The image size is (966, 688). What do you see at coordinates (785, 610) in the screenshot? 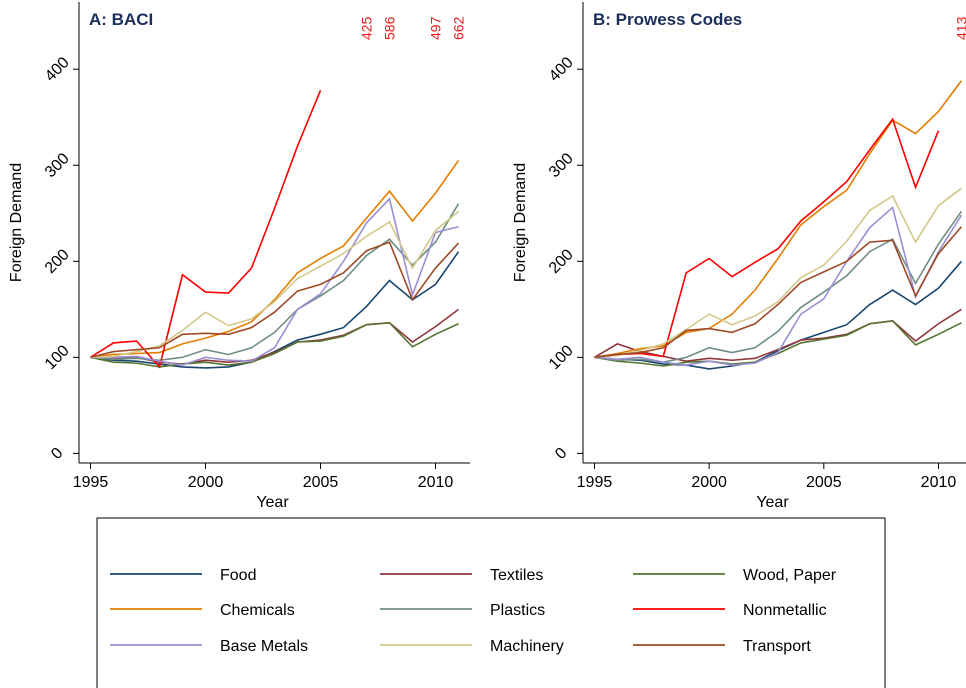
I see `legend-label: Nonmetallic` at bounding box center [785, 610].